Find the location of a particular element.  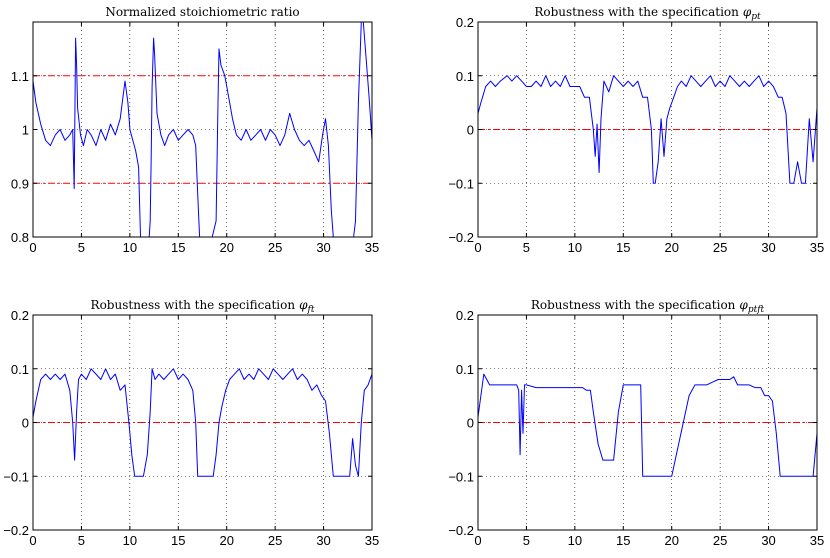

chart-title: Normalized stoichiometric ratio is located at coordinates (202, 12).